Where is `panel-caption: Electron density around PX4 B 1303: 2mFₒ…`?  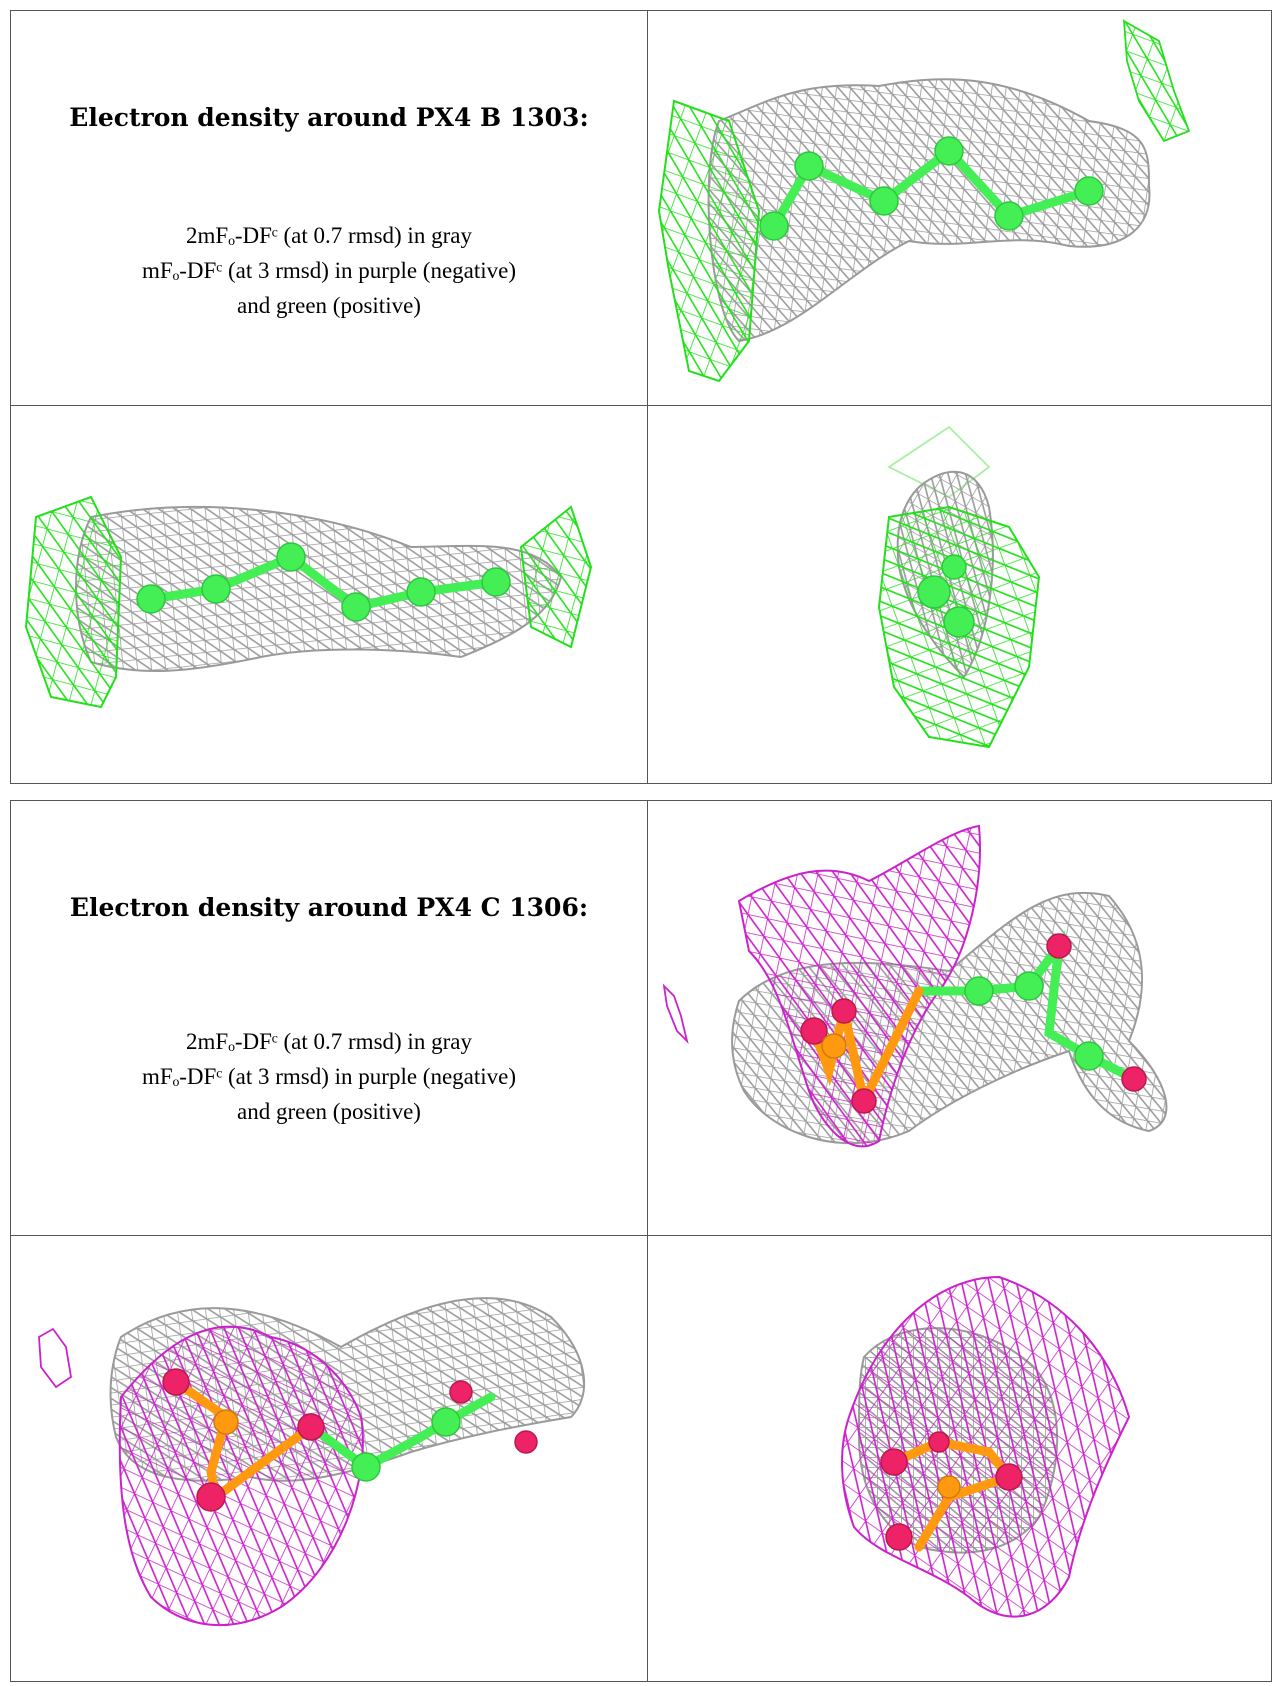
panel-caption: Electron density around PX4 B 1303: 2mFₒ… is located at coordinates (329, 208).